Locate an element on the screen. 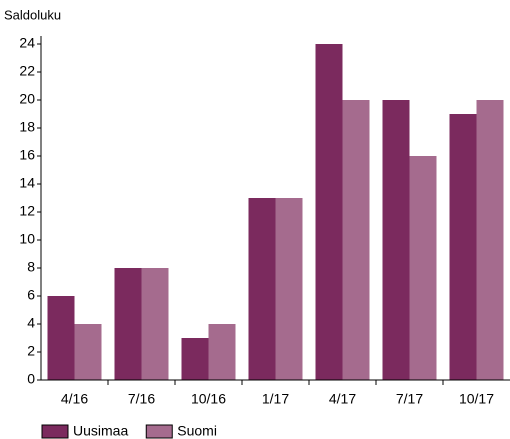 The height and width of the screenshot is (439, 510). y-tick-label: 22 is located at coordinates (27, 71).